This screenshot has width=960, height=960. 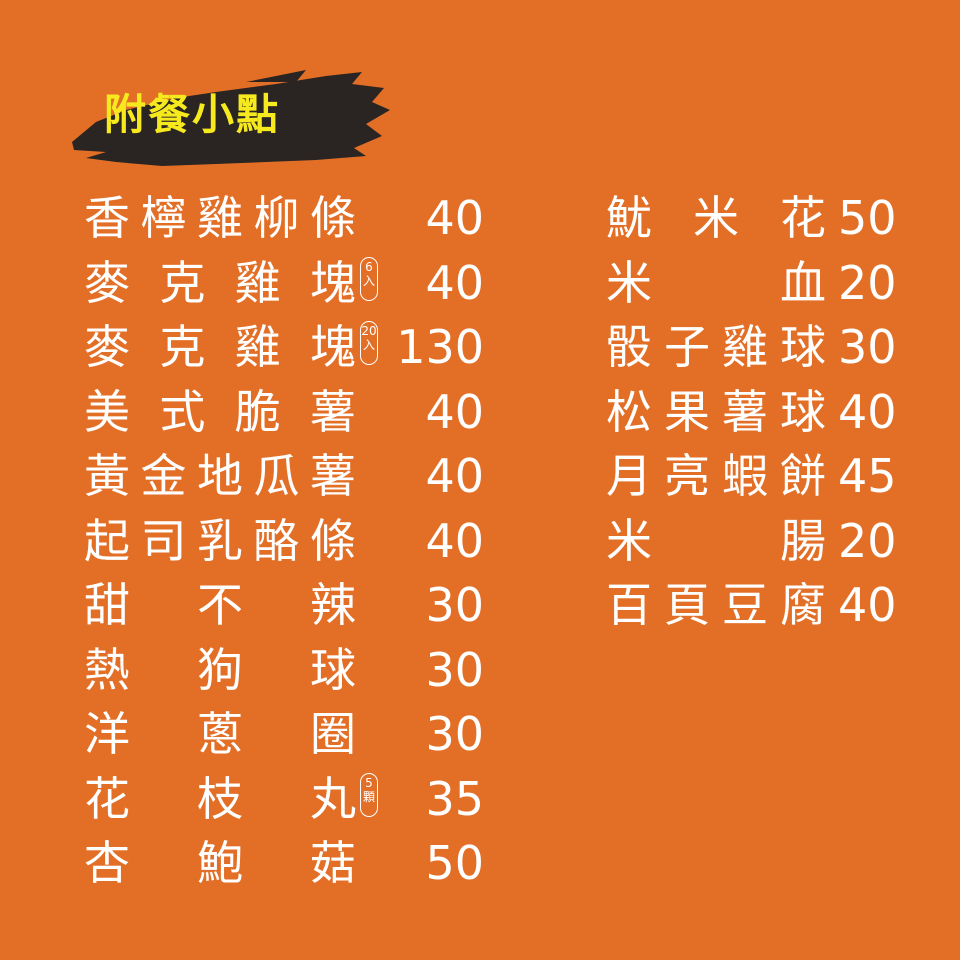 What do you see at coordinates (220, 798) in the screenshot?
I see `menu-item-name: 花枝丸` at bounding box center [220, 798].